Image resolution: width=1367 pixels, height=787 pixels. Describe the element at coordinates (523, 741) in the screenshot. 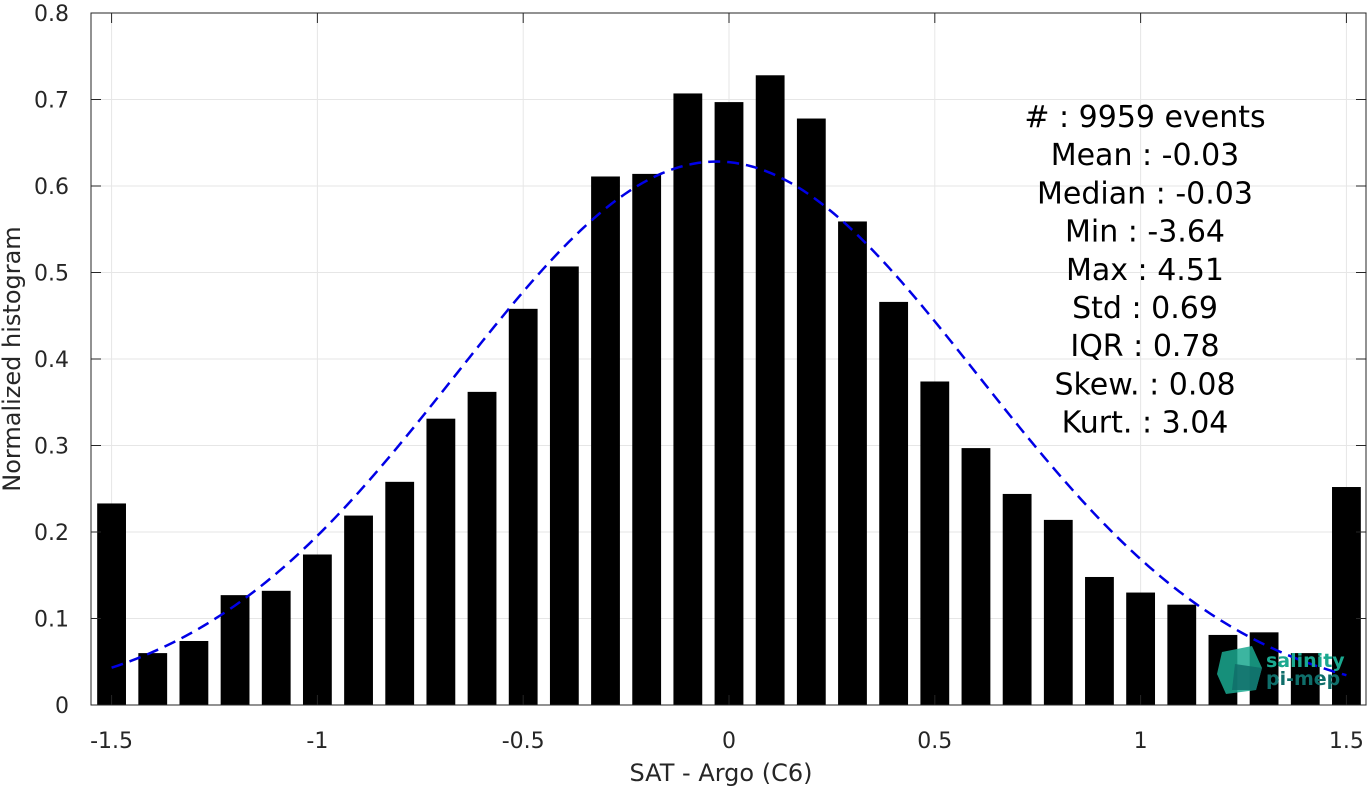

I see `x-tick-label: -0.5` at that location.